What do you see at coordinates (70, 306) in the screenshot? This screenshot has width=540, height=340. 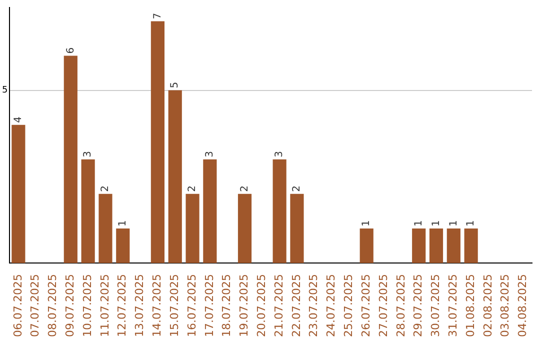 I see `x-tick-label: 09.07.2025` at bounding box center [70, 306].